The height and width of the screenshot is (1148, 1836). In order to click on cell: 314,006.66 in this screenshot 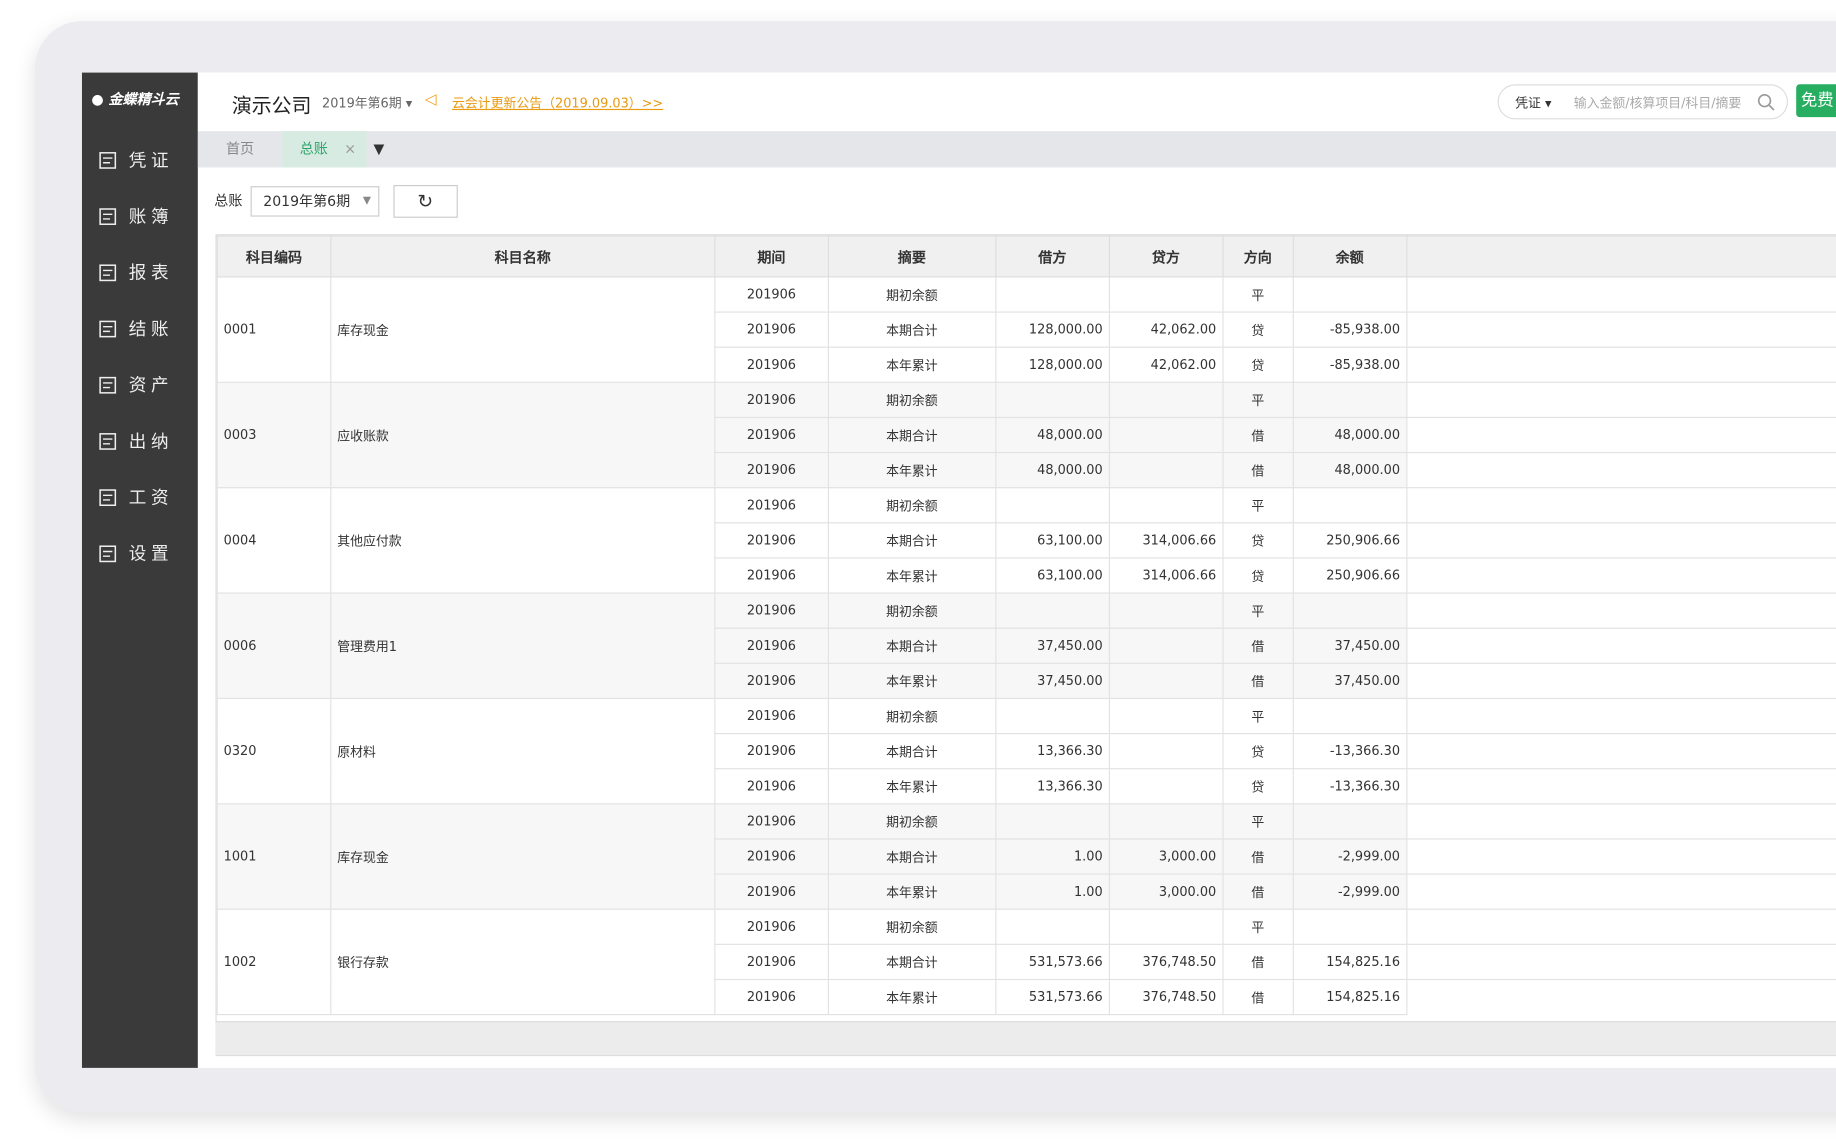, I will do `click(1166, 575)`.